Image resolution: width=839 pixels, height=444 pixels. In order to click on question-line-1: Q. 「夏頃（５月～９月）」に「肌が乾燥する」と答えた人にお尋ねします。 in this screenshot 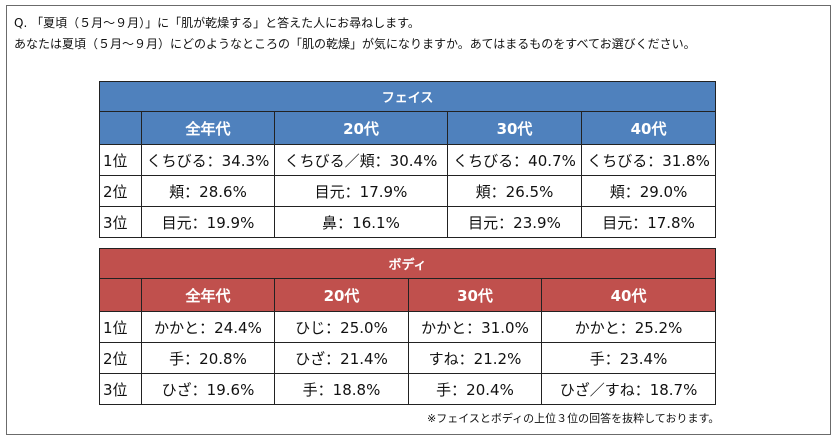, I will do `click(217, 23)`.